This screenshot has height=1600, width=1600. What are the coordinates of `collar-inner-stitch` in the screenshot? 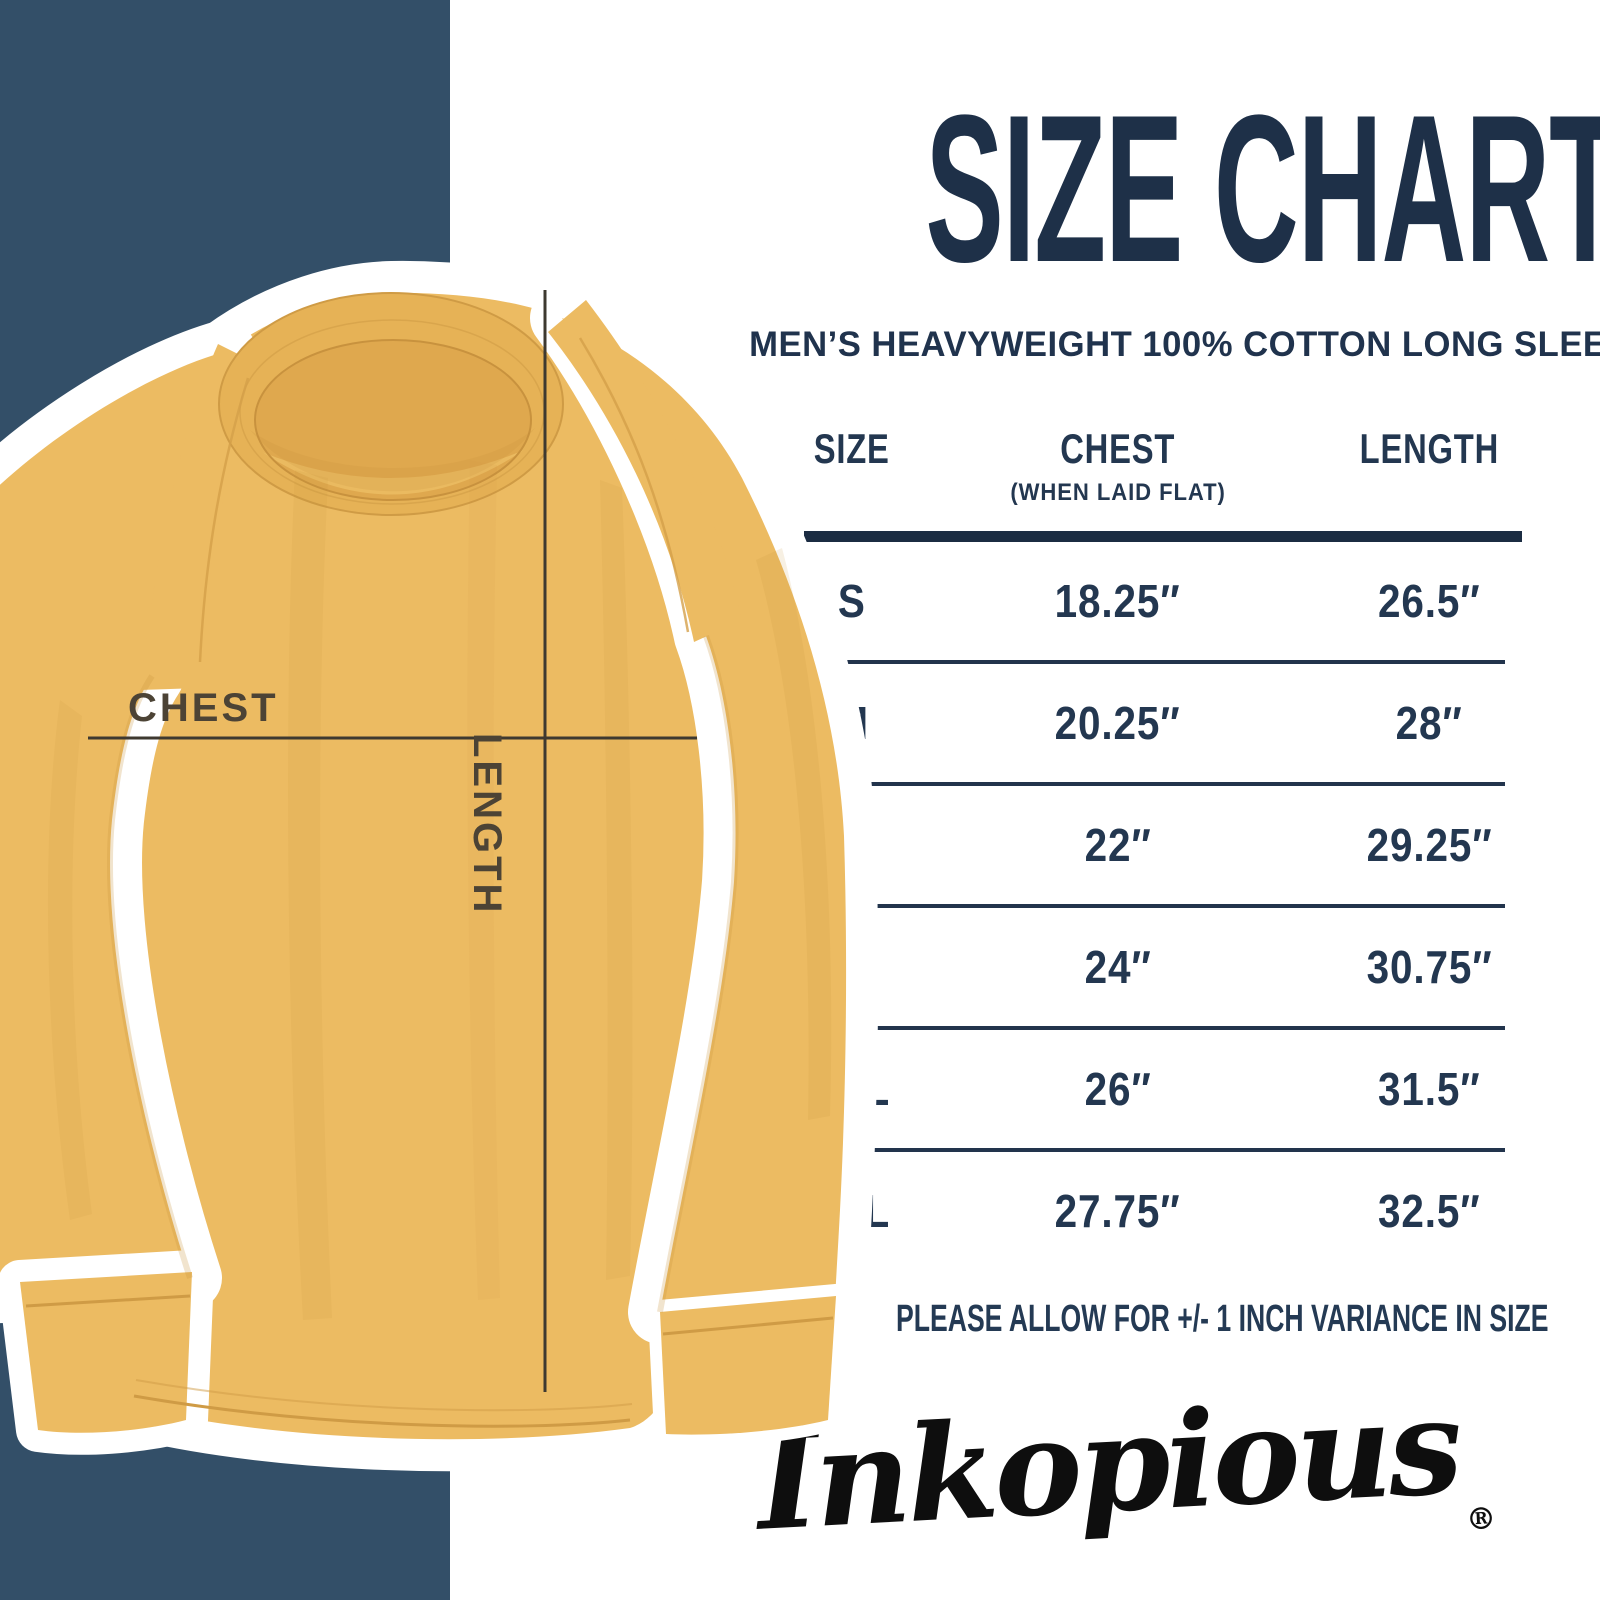 It's located at (393, 420).